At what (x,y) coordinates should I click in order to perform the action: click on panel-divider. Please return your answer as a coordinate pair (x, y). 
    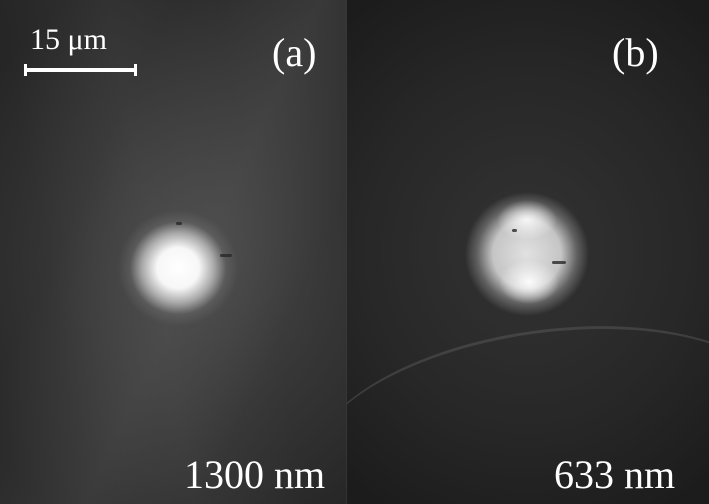
    Looking at the image, I should click on (346, 252).